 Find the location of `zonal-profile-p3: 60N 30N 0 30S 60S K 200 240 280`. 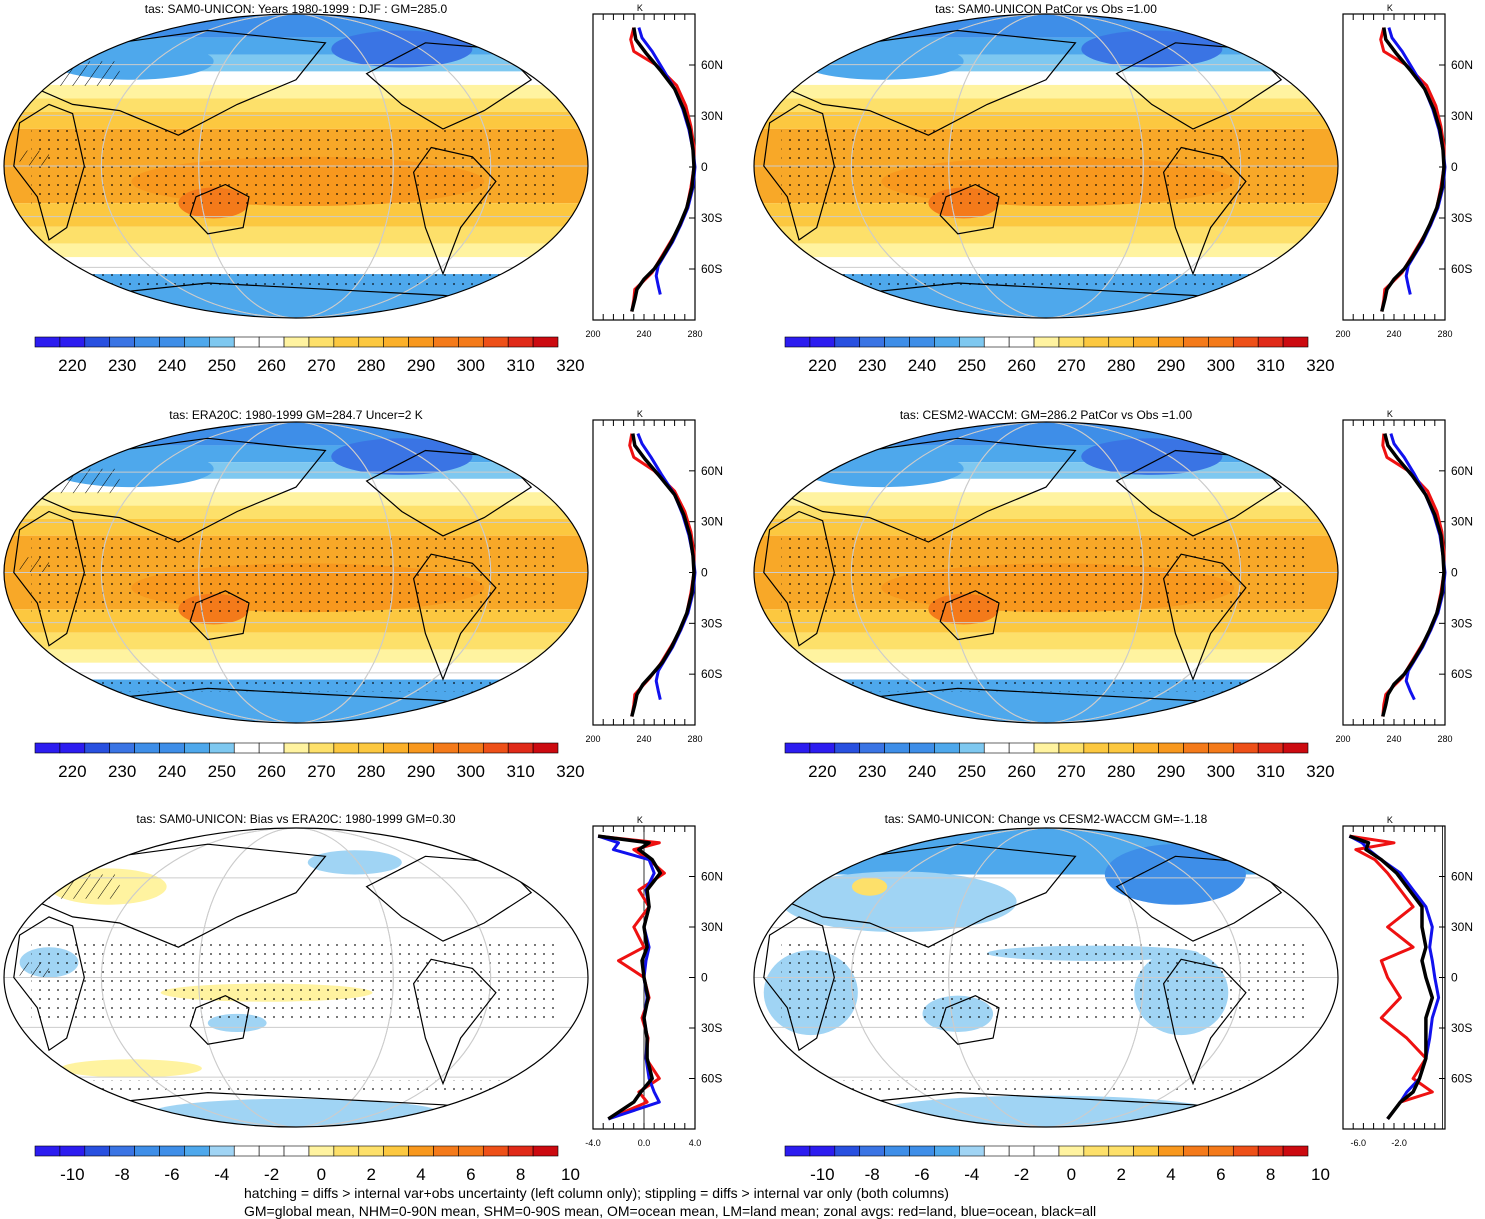

zonal-profile-p3: 60N 30N 0 30S 60S K 200 240 280 is located at coordinates (654, 576).